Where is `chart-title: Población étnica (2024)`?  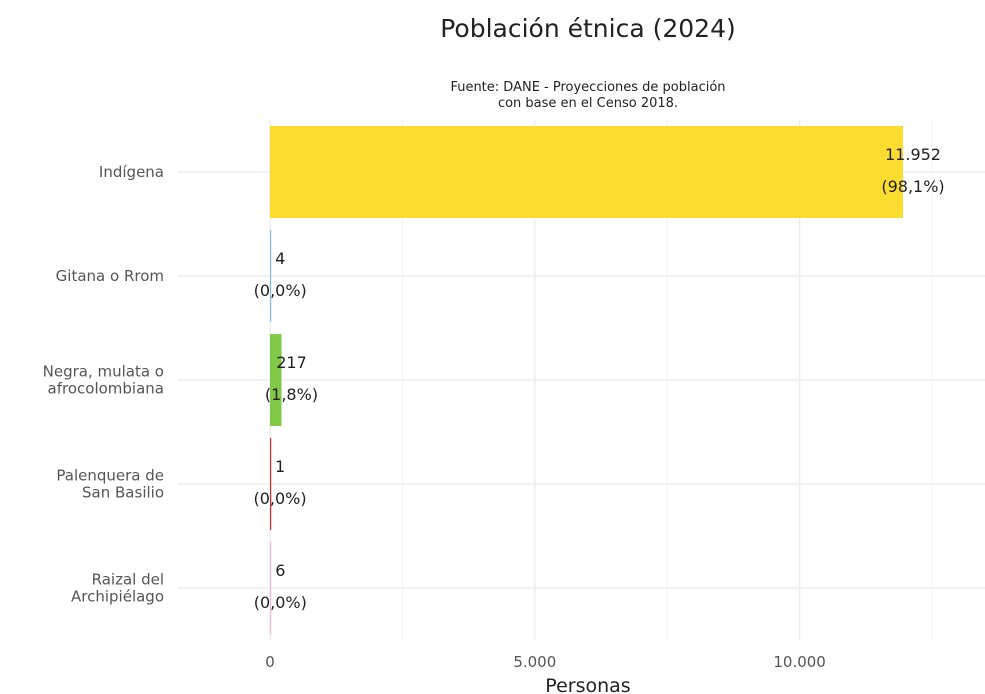 chart-title: Población étnica (2024) is located at coordinates (588, 28).